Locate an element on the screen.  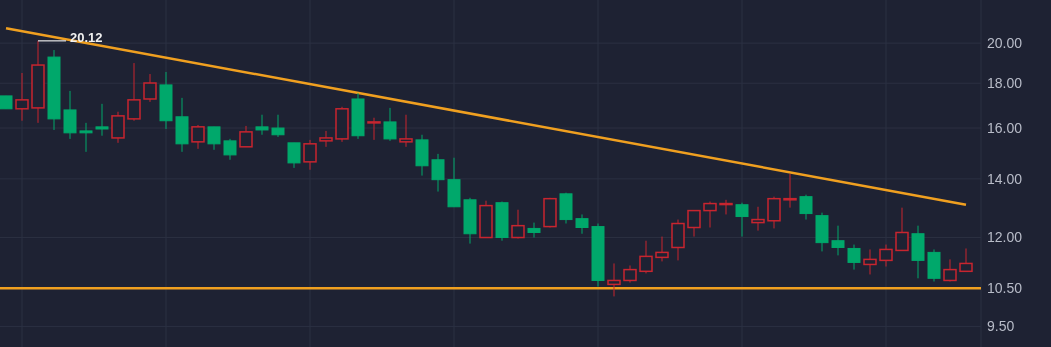
y-tick-label: 9.50 is located at coordinates (1001, 326).